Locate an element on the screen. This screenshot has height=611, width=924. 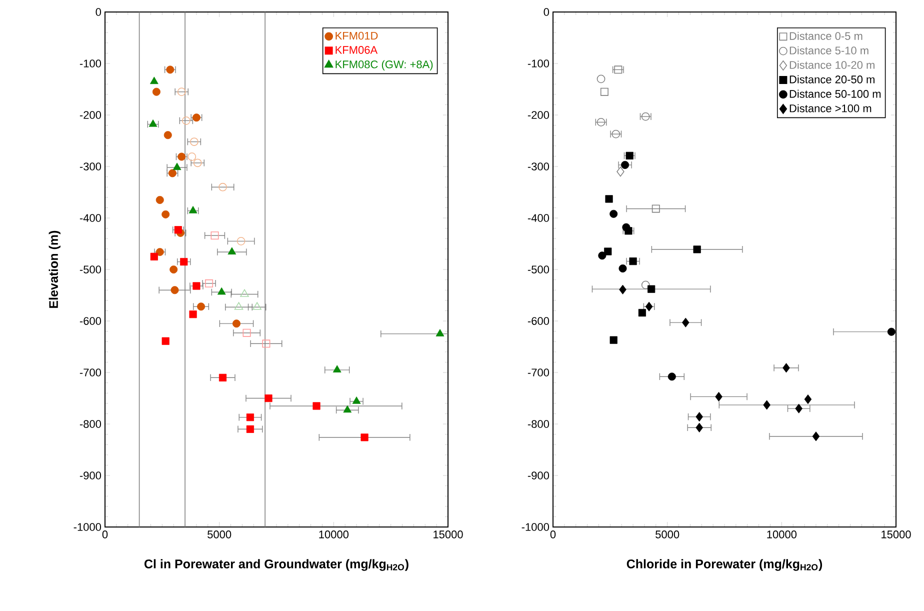
legend-label: Distance 50-100 m is located at coordinates (835, 94).